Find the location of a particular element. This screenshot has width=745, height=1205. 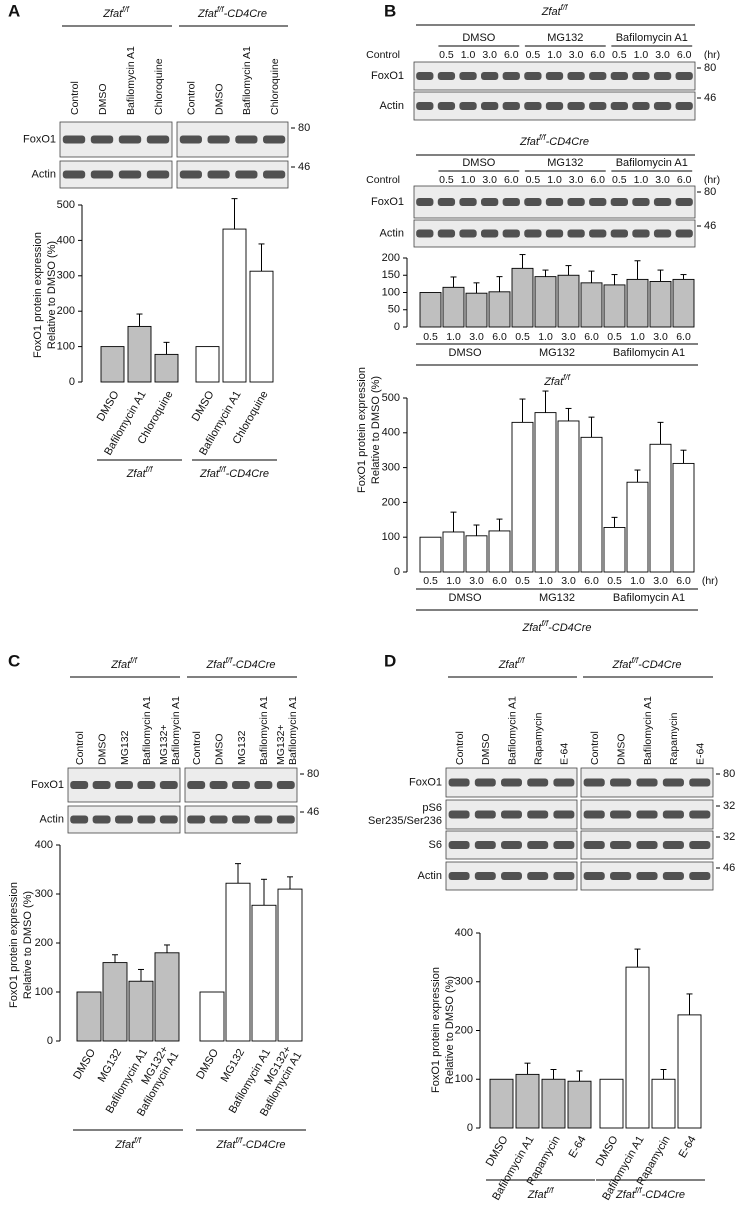

y-axis-label: FoxO1 protein expression is located at coordinates (38, 295).